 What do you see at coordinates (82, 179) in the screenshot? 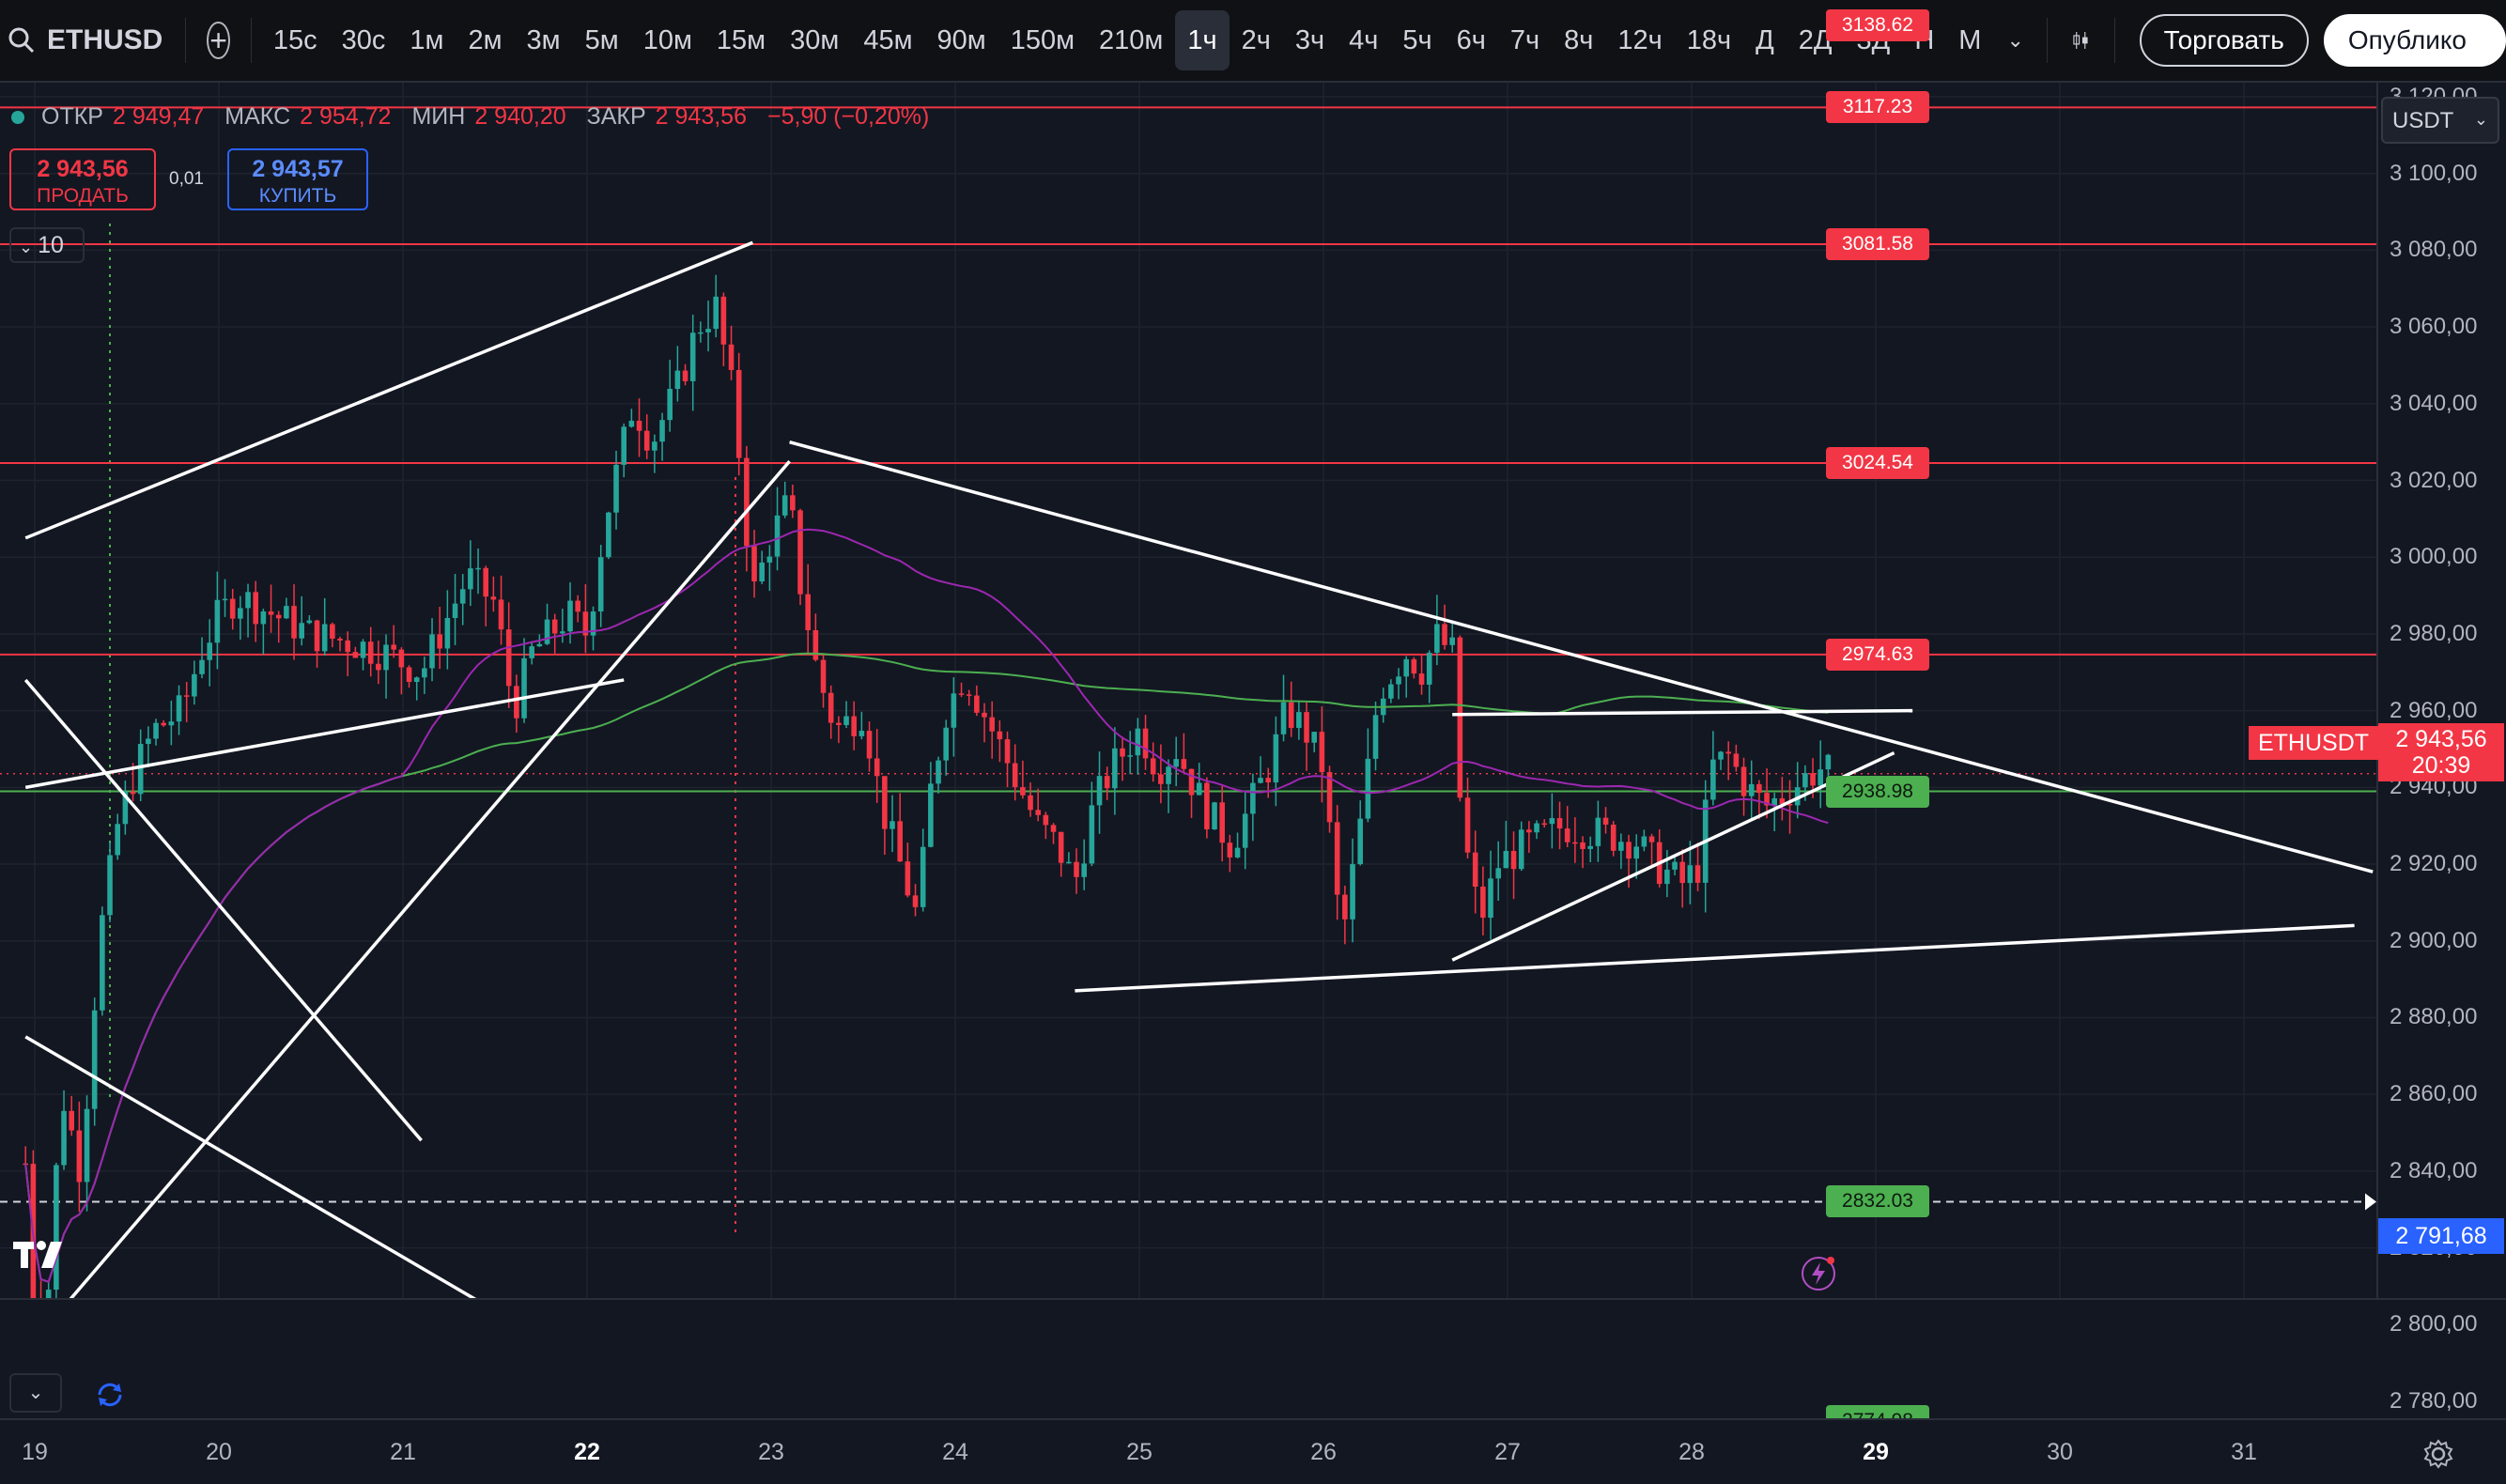
I see `sell-button: 2 943,56 ПРОДАТЬ` at bounding box center [82, 179].